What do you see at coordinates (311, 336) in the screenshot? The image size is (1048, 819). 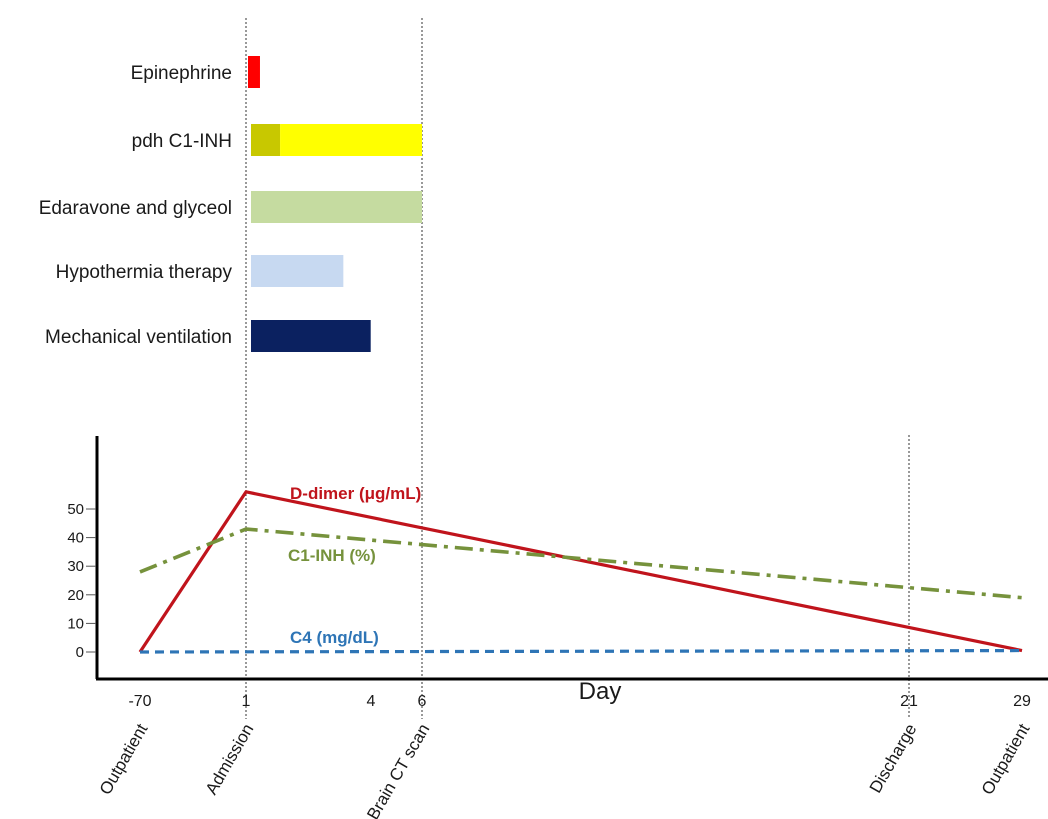 I see `treatment-bar-mechanical-ventilation` at bounding box center [311, 336].